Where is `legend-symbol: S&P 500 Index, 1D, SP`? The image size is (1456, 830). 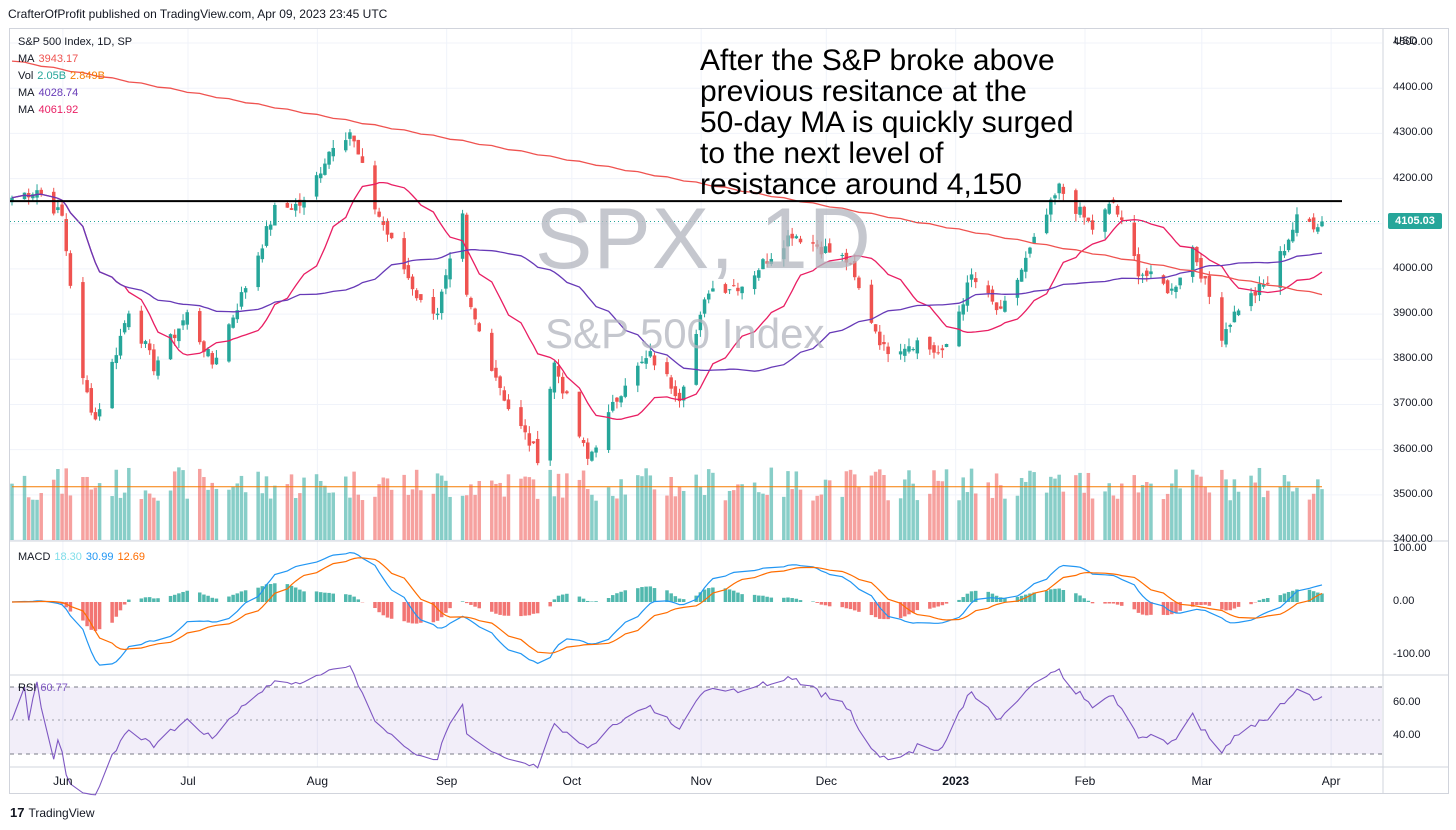 legend-symbol: S&P 500 Index, 1D, SP is located at coordinates (75, 42).